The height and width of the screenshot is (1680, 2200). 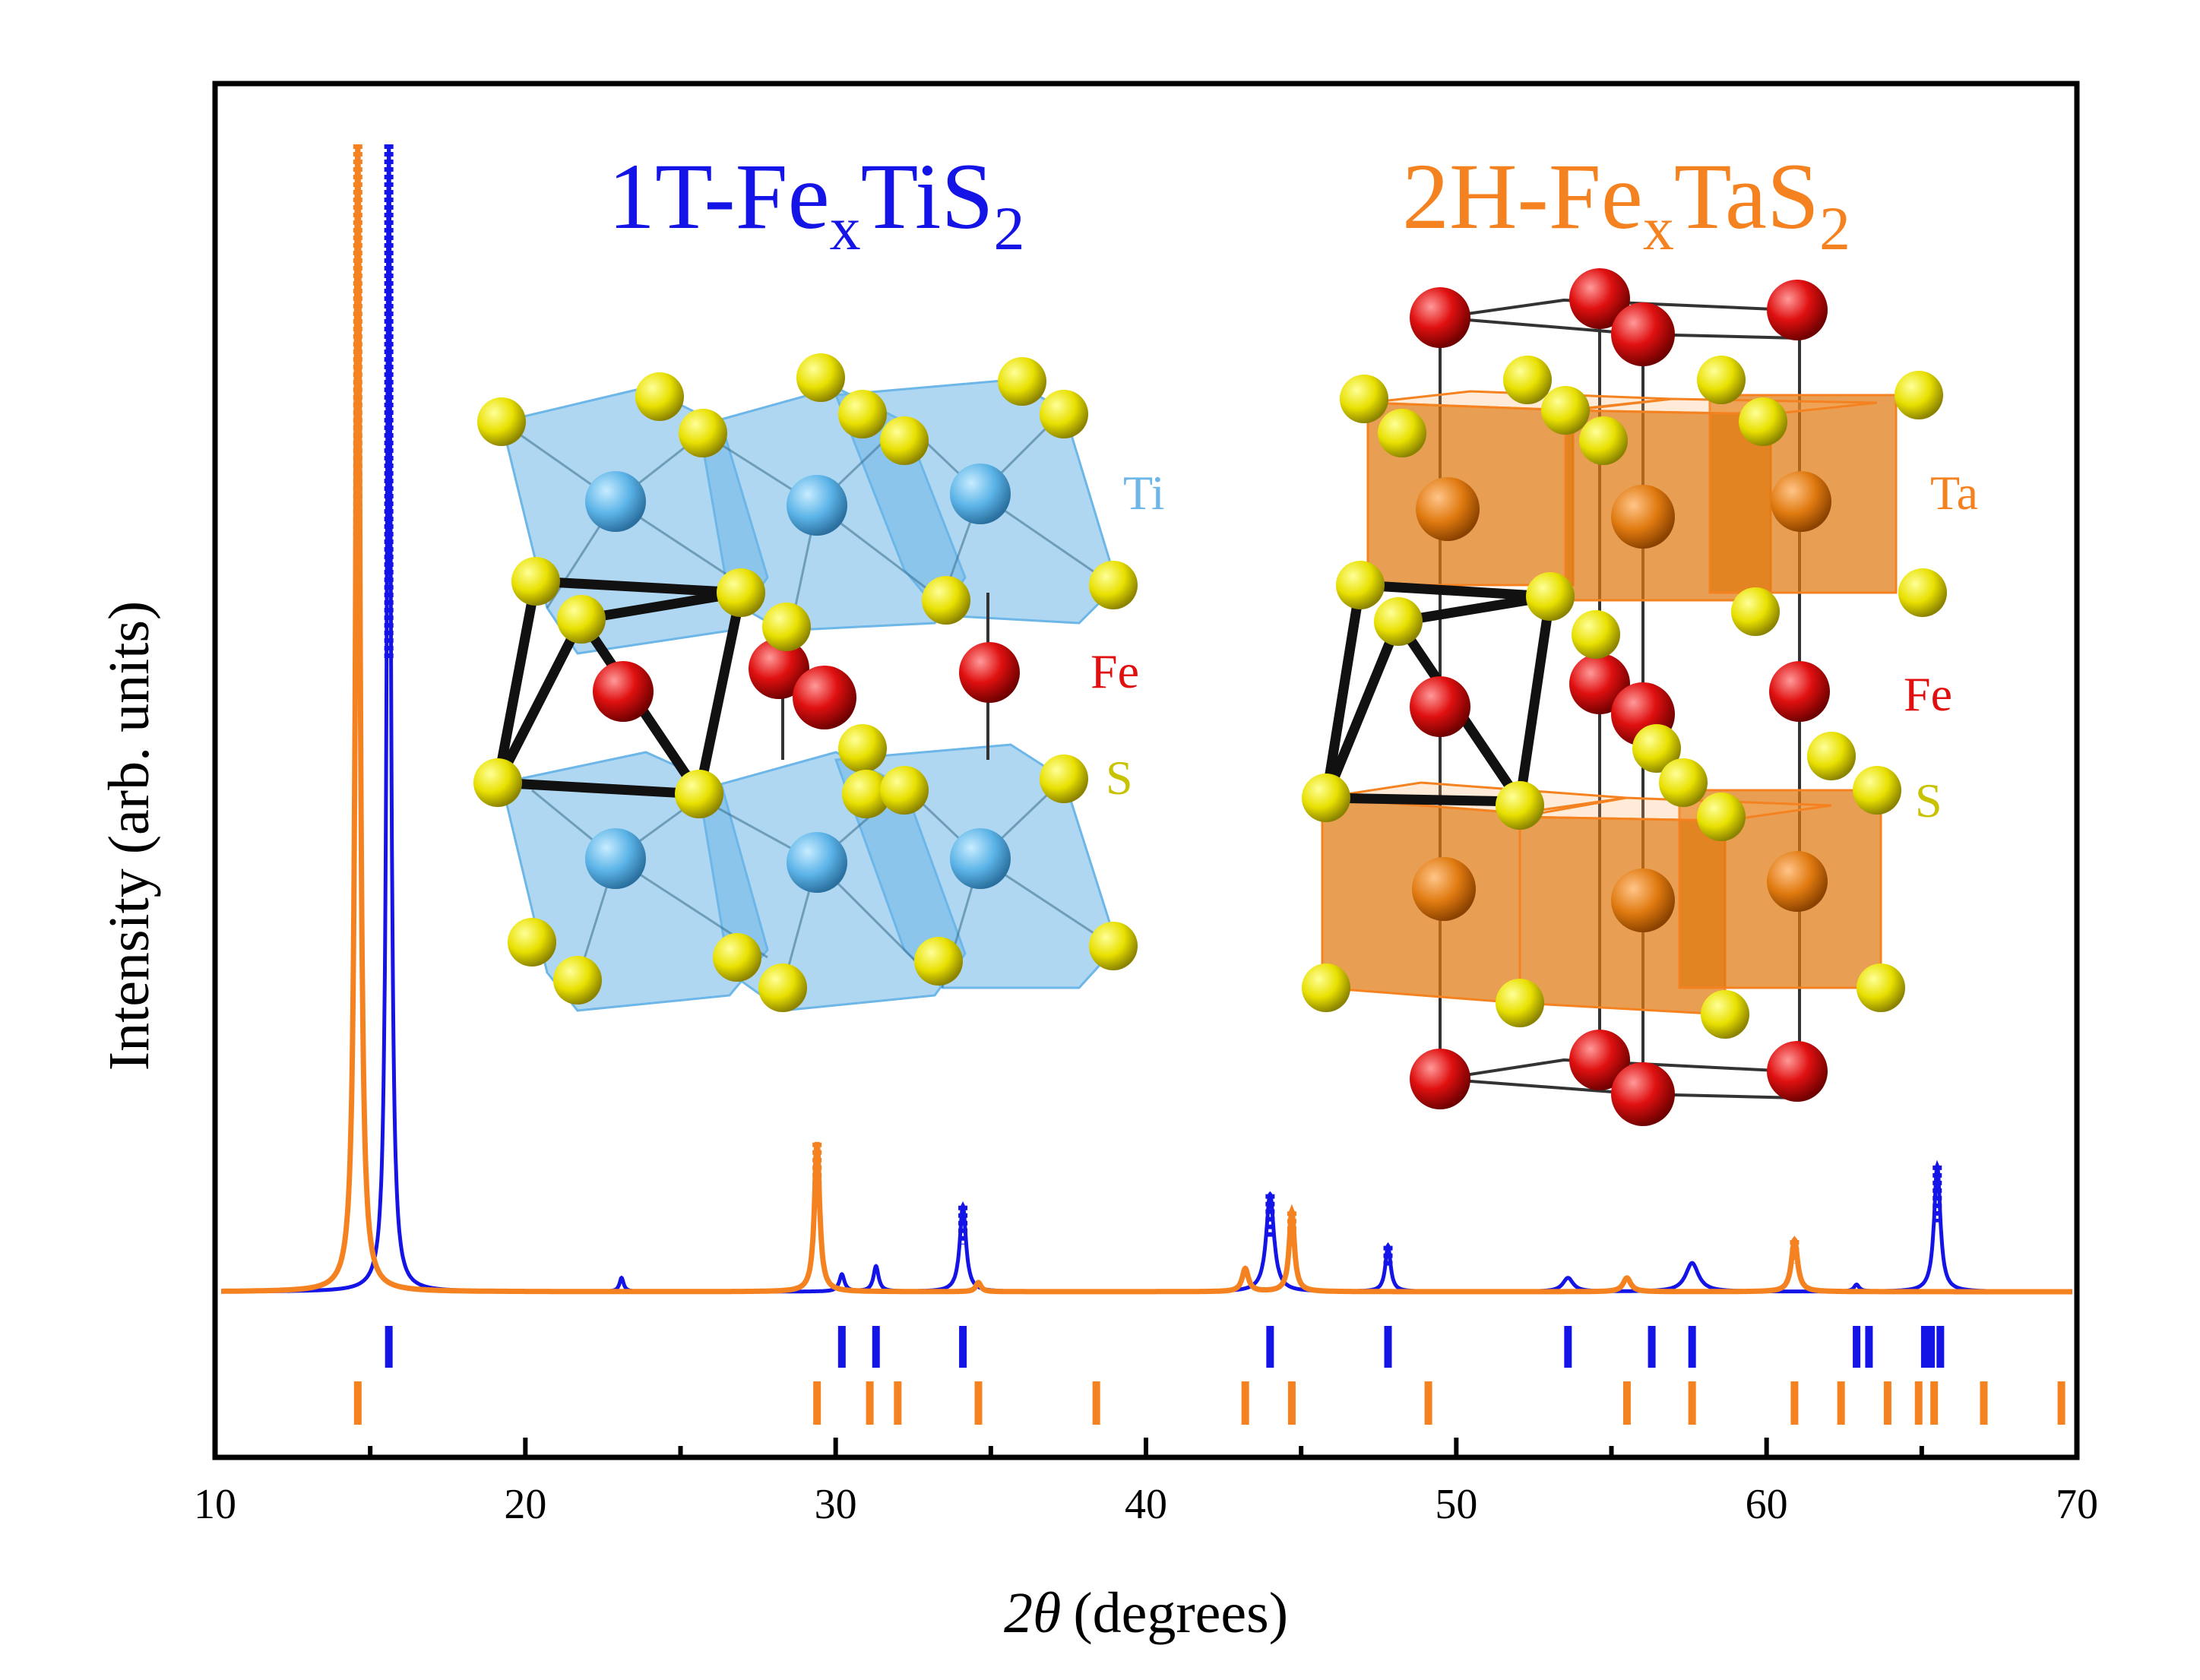 What do you see at coordinates (1954, 493) in the screenshot?
I see `label-ta: Ta` at bounding box center [1954, 493].